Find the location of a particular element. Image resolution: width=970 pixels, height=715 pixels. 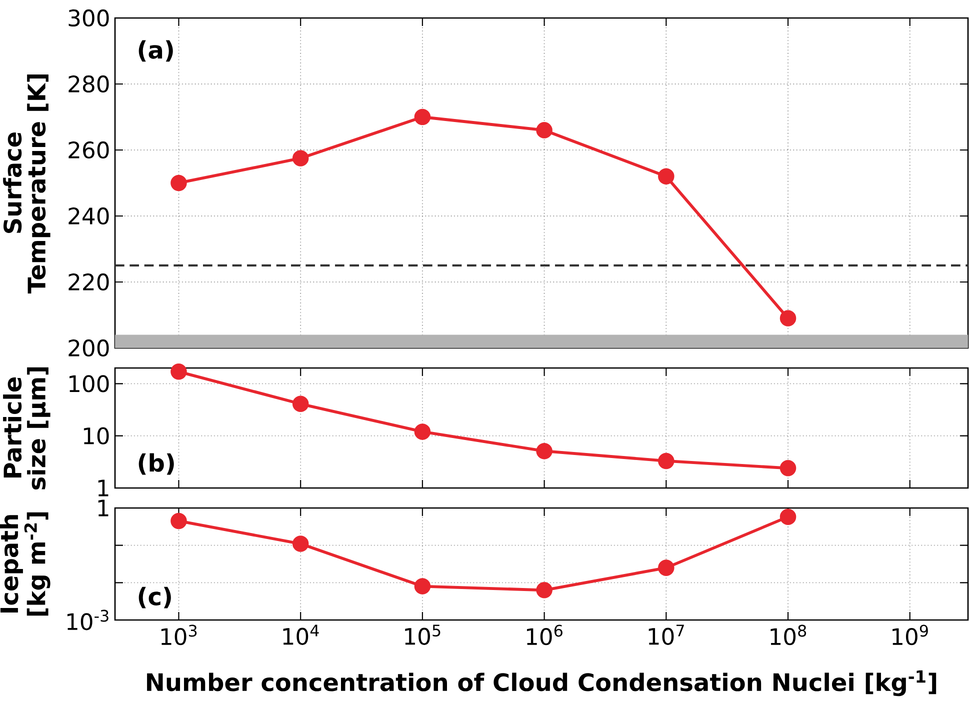

annotation: (b) is located at coordinates (156, 464).